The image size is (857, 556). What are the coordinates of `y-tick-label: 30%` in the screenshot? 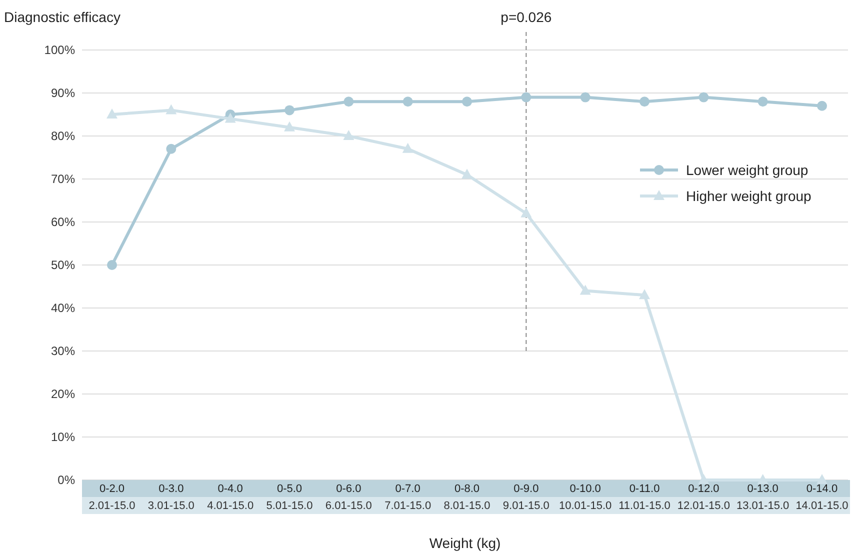 It's located at (63, 351).